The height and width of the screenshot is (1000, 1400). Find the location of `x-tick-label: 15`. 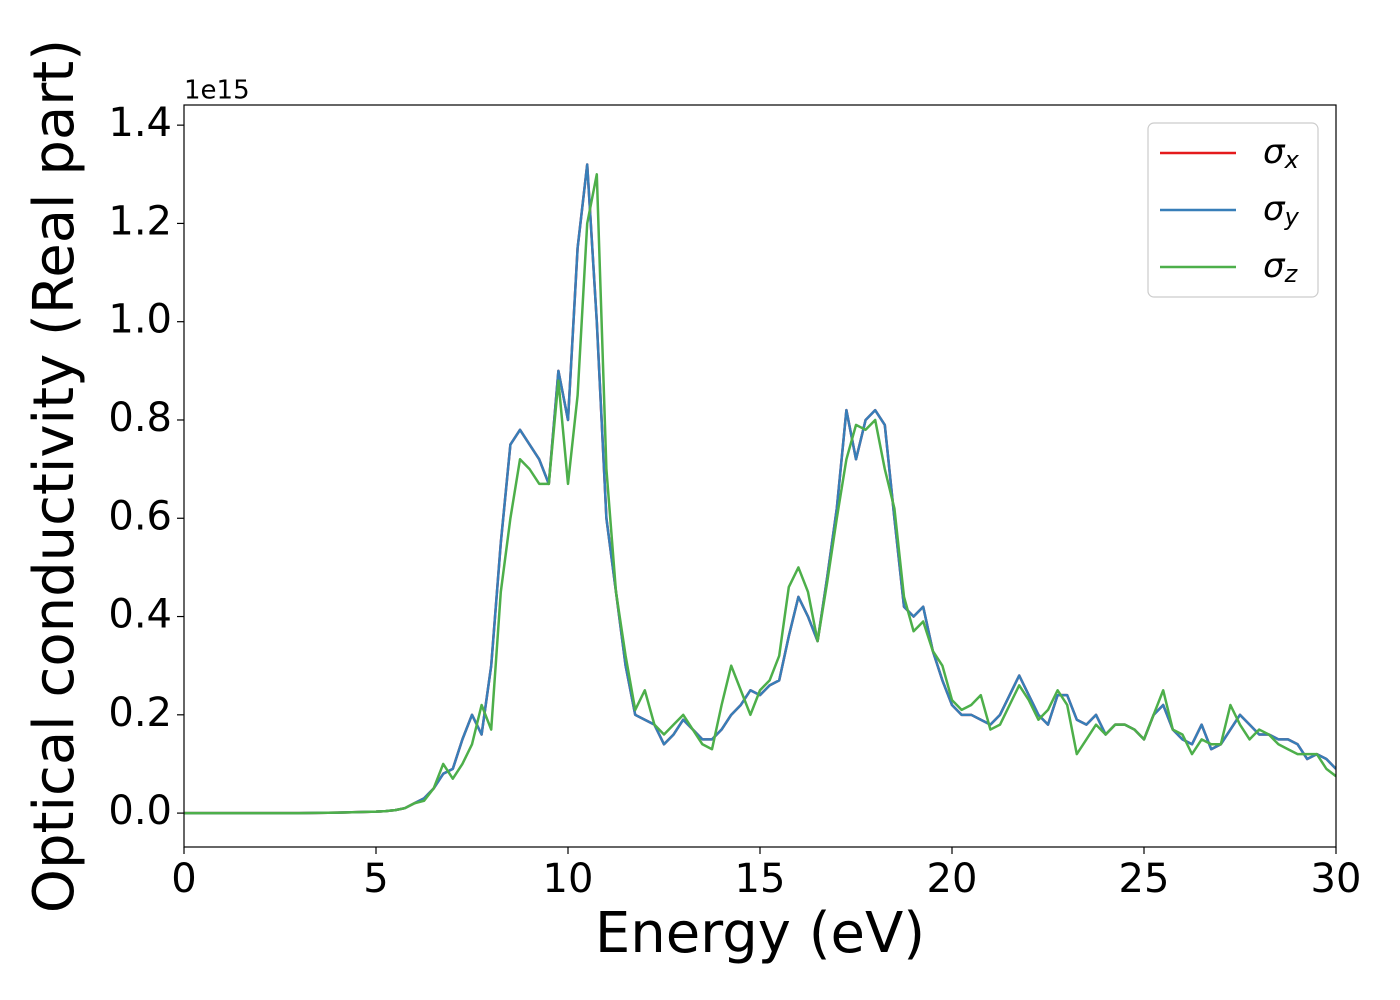

x-tick-label: 15 is located at coordinates (760, 879).